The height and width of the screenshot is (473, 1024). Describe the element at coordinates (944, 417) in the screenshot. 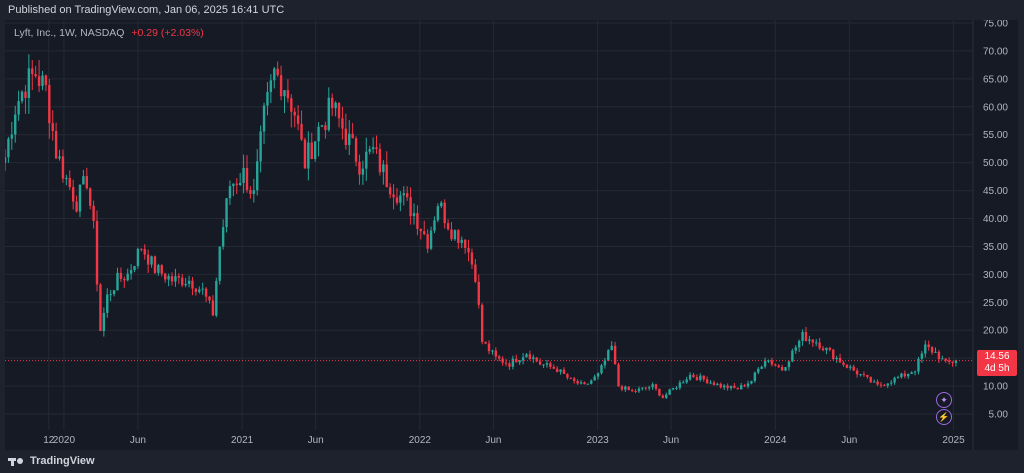

I see `dividend-icon: ⚡` at that location.